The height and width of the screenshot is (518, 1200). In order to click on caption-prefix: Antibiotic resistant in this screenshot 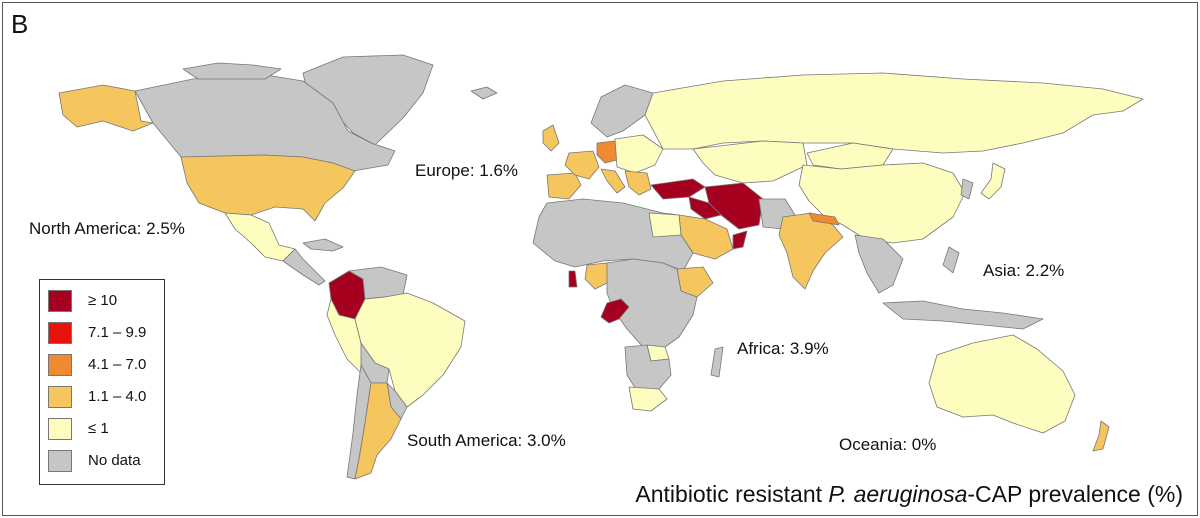, I will do `click(732, 494)`.